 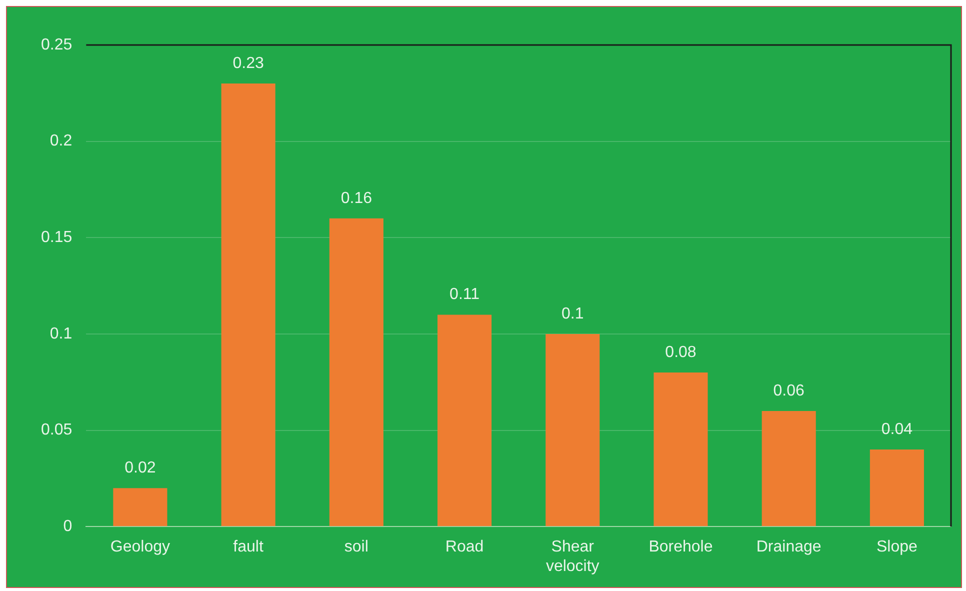 What do you see at coordinates (465, 295) in the screenshot?
I see `data-label: 0.11` at bounding box center [465, 295].